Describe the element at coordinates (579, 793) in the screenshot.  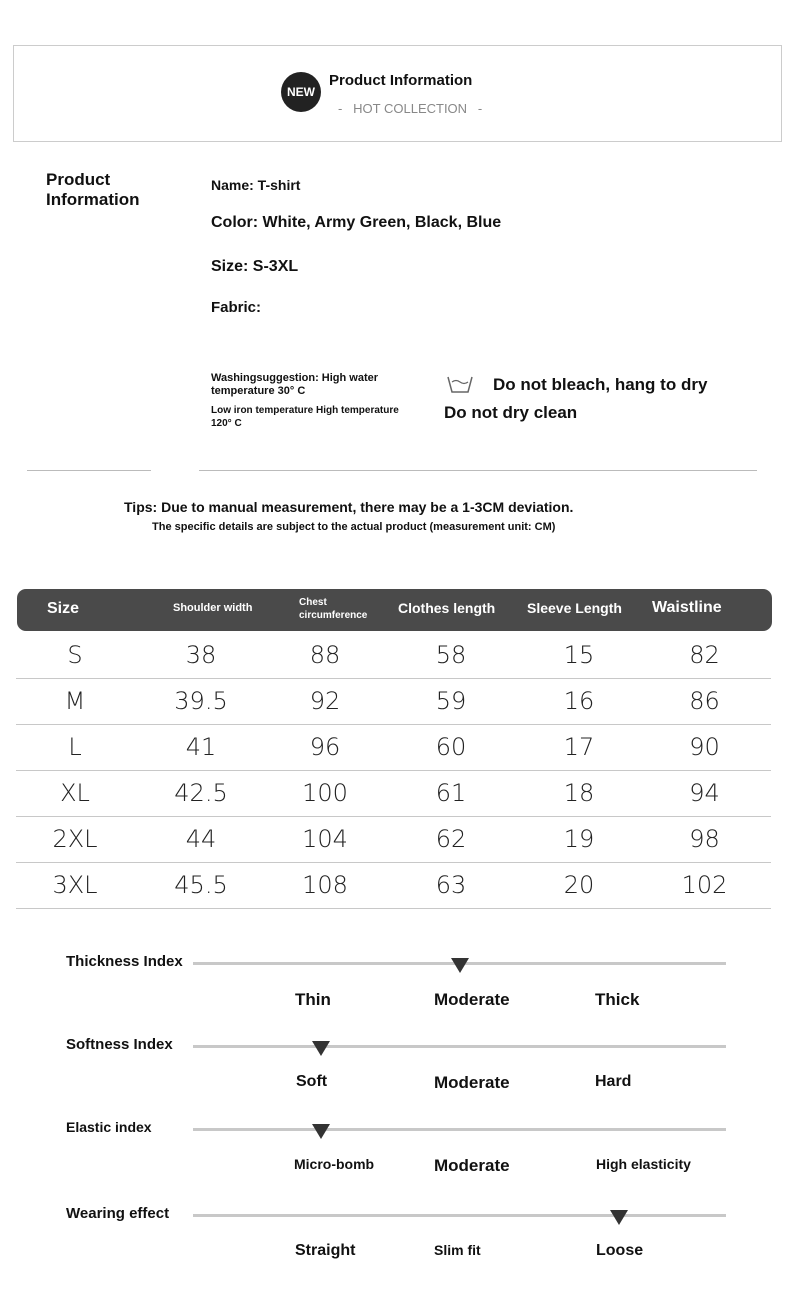
I see `table-cell: 18` at that location.